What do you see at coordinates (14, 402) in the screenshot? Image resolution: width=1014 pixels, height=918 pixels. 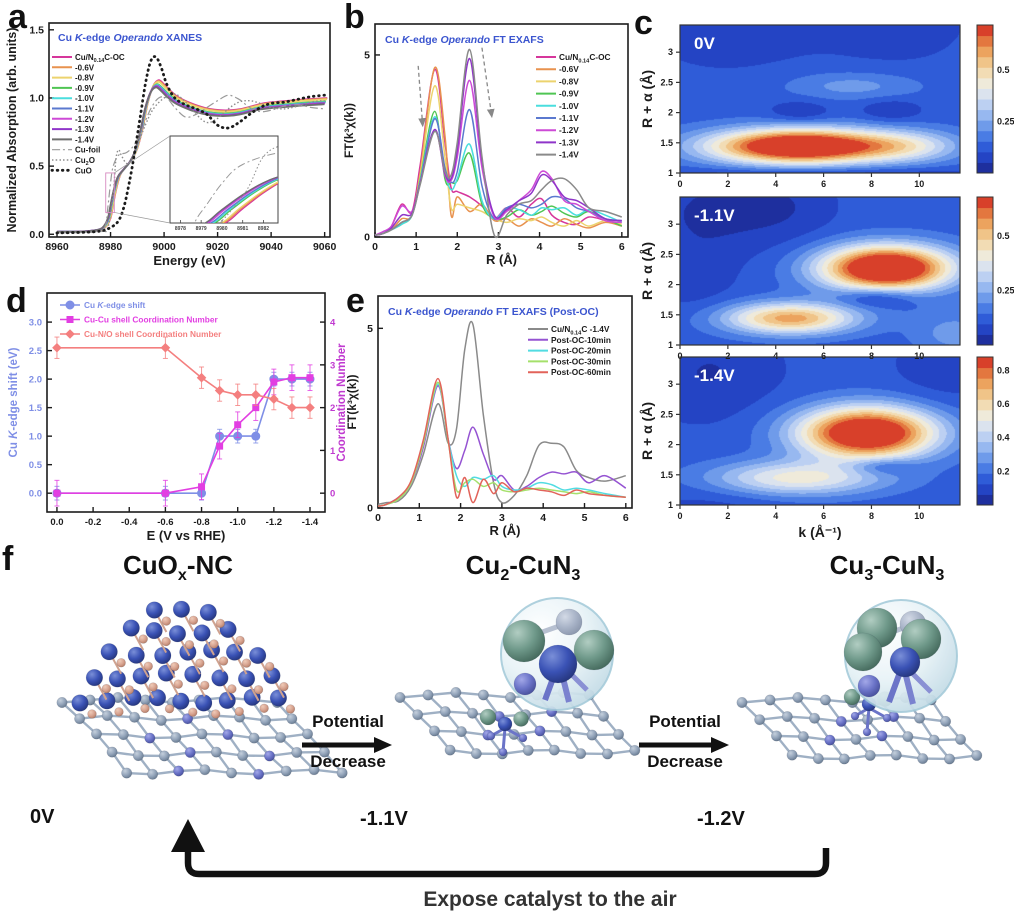 I see `svg-text: Cu K-edge shift (eV)` at bounding box center [14, 402].